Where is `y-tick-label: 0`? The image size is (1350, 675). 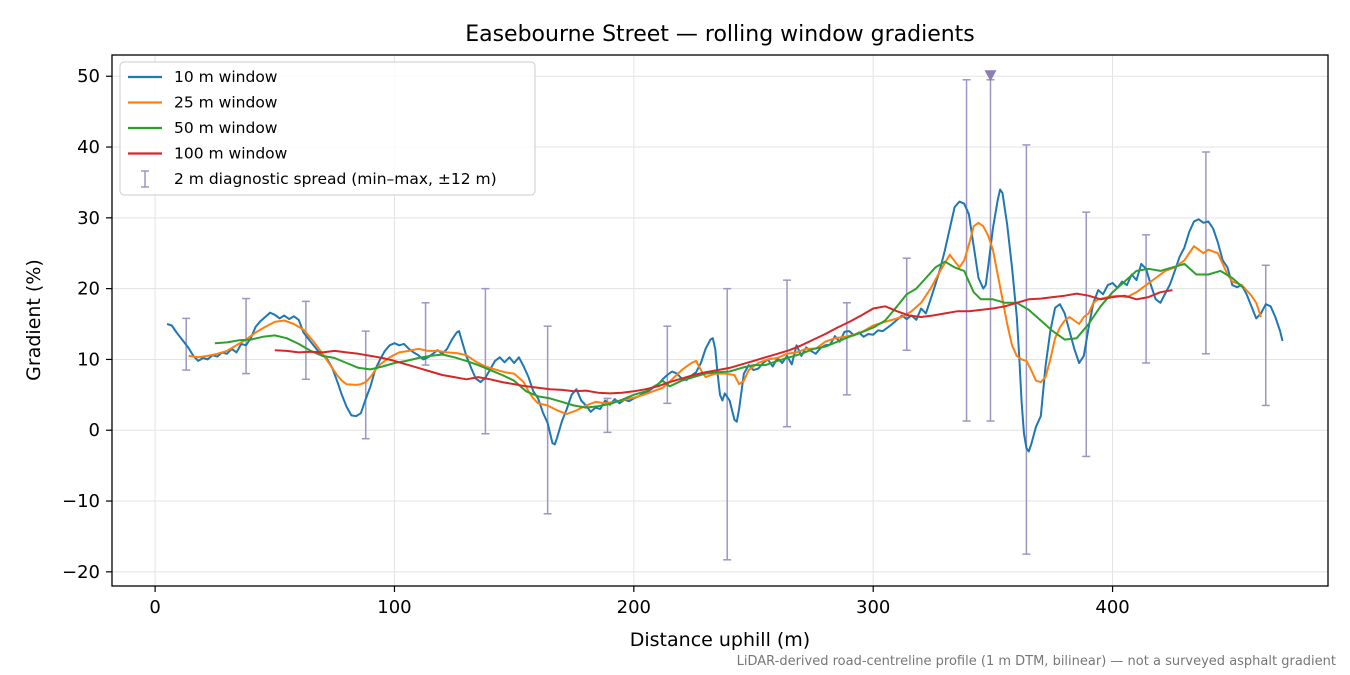 y-tick-label: 0 is located at coordinates (94, 430).